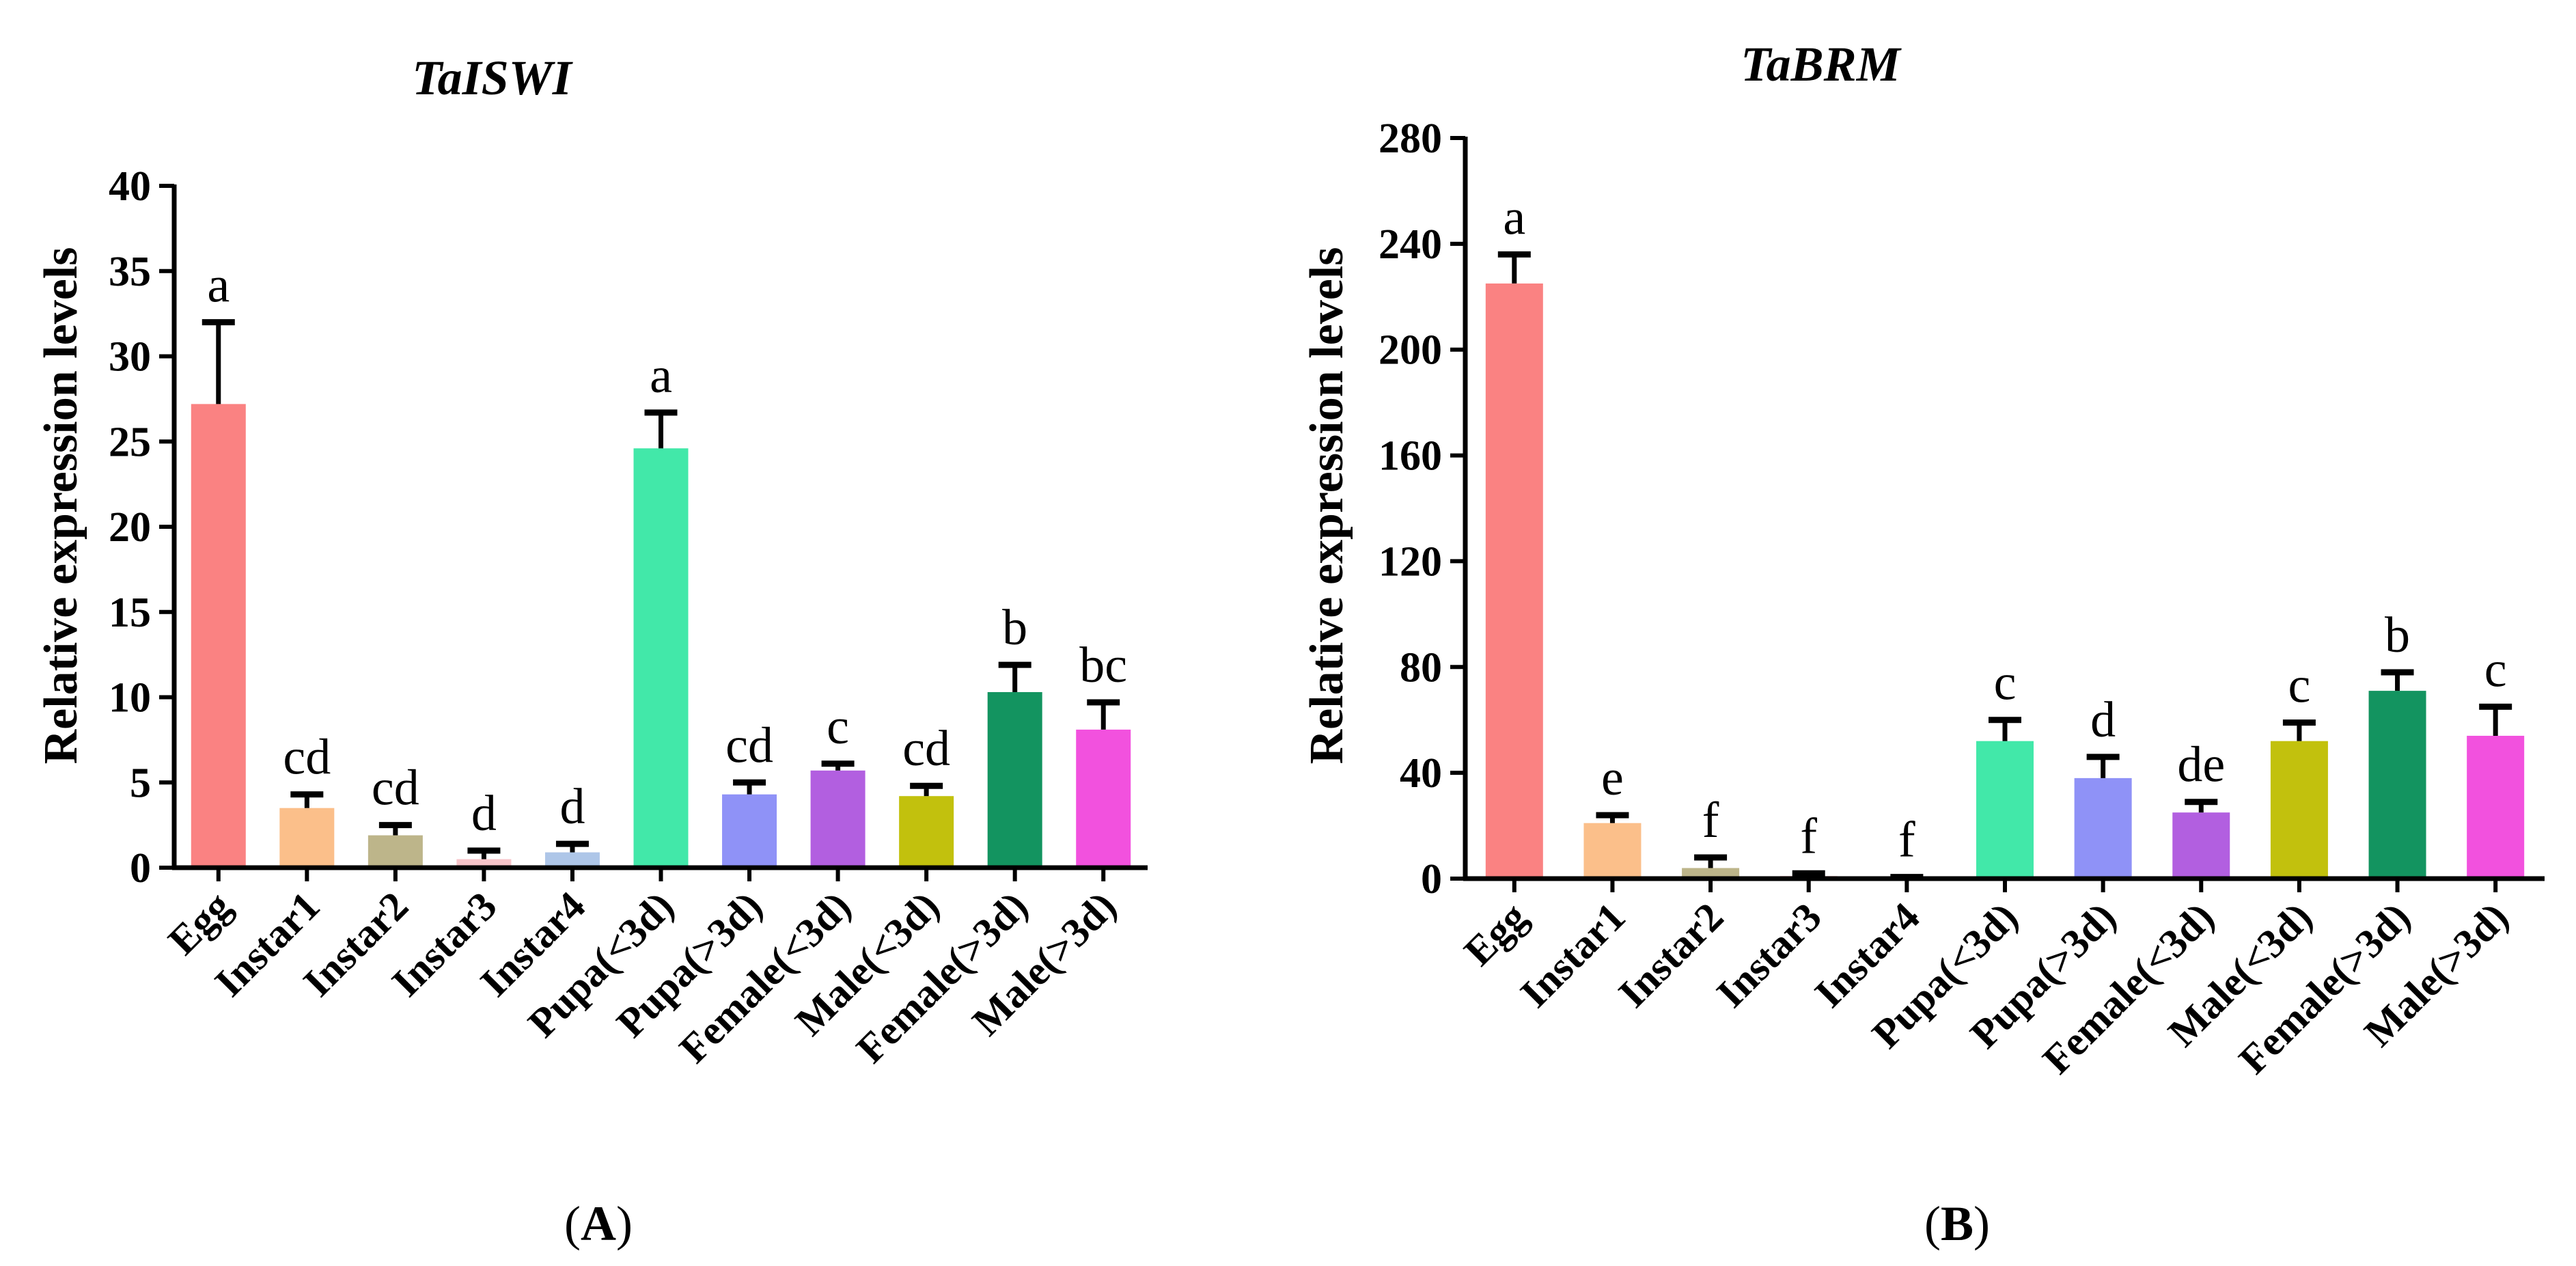 This screenshot has height=1266, width=2576. What do you see at coordinates (141, 783) in the screenshot?
I see `y-tick-label: 5` at bounding box center [141, 783].